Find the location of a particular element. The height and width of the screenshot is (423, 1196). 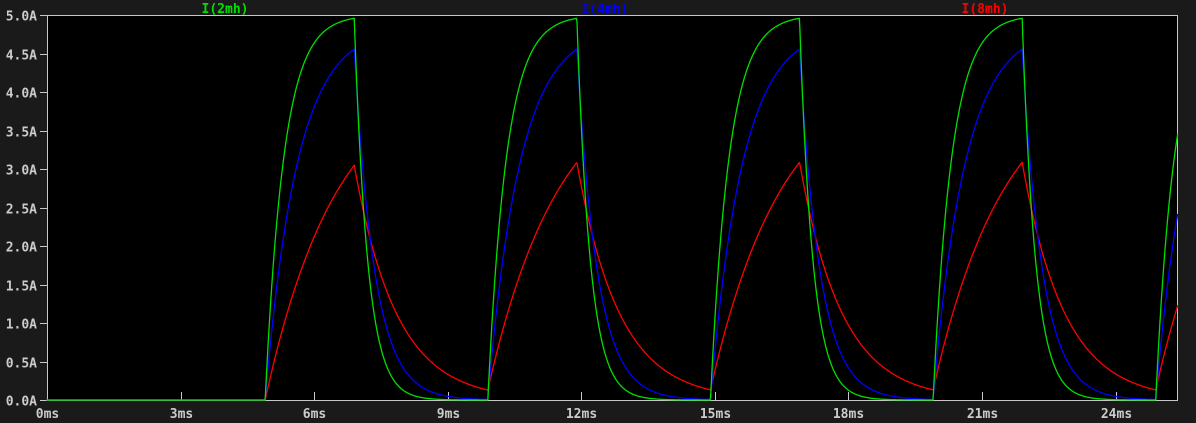

x-tick-label: 0ms is located at coordinates (47, 414).